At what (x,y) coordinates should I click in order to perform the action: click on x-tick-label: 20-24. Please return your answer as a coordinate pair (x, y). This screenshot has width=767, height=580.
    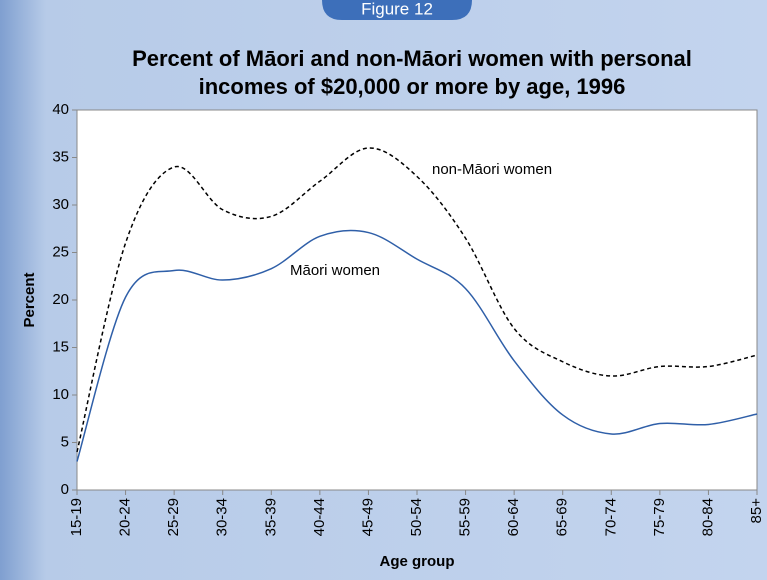
    Looking at the image, I should click on (125, 517).